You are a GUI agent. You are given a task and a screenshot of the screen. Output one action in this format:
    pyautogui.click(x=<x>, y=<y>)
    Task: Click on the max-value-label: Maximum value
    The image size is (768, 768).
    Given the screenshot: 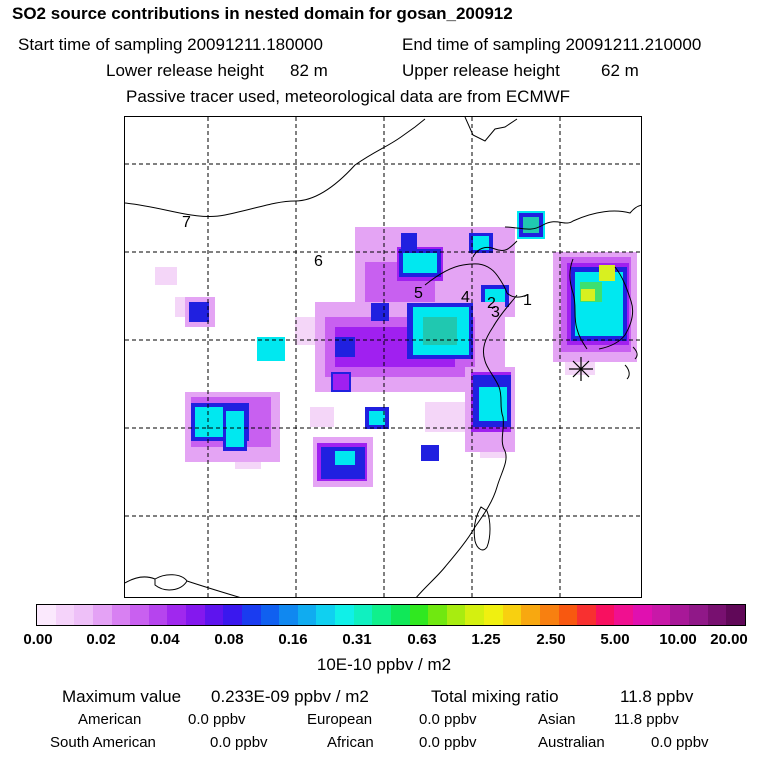 What is the action you would take?
    pyautogui.click(x=122, y=696)
    